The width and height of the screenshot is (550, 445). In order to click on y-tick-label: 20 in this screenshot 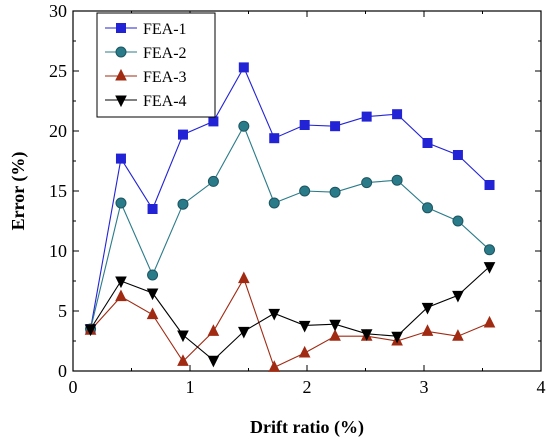, I will do `click(58, 131)`.